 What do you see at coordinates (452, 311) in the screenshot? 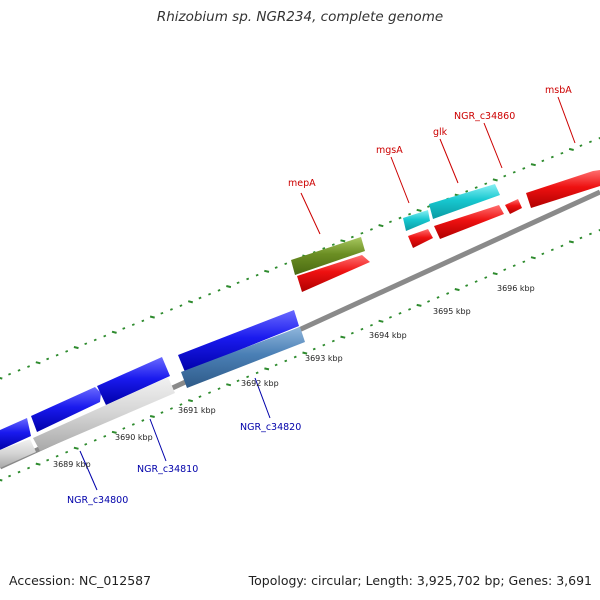
I see `kbp-label: 3695 kbp` at bounding box center [452, 311].